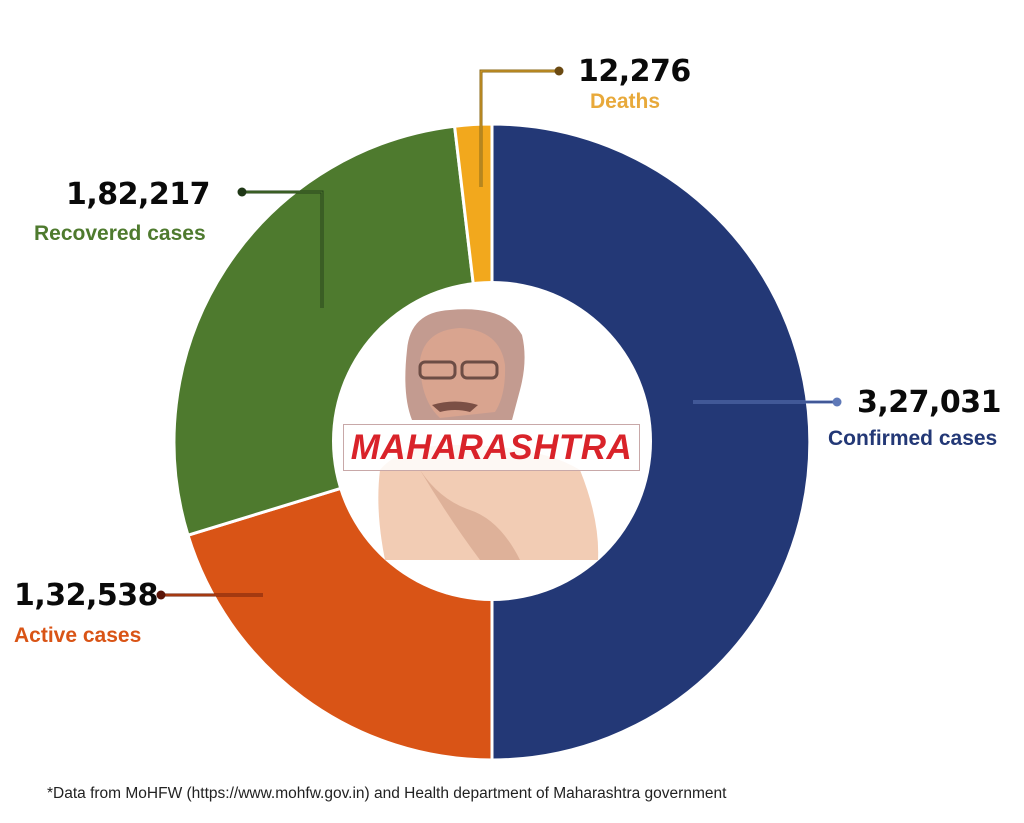 The width and height of the screenshot is (1024, 823). I want to click on active-label: Active cases, so click(78, 635).